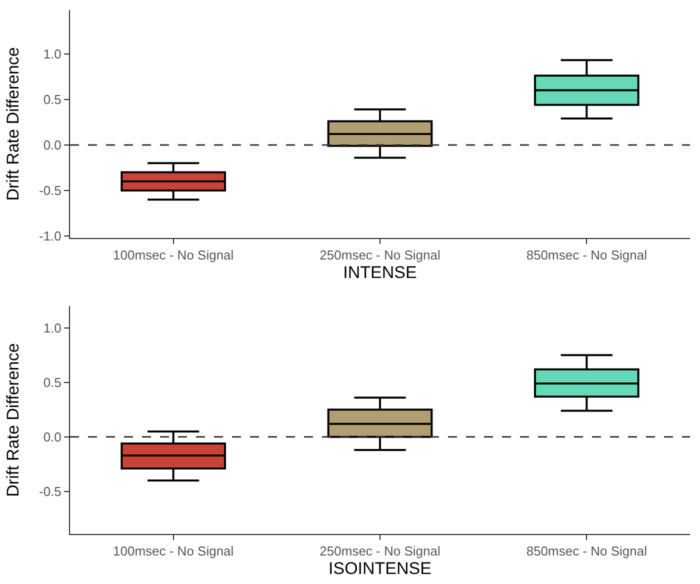 The height and width of the screenshot is (584, 700). Describe the element at coordinates (380, 272) in the screenshot. I see `x-axis-title: INTENSE` at that location.